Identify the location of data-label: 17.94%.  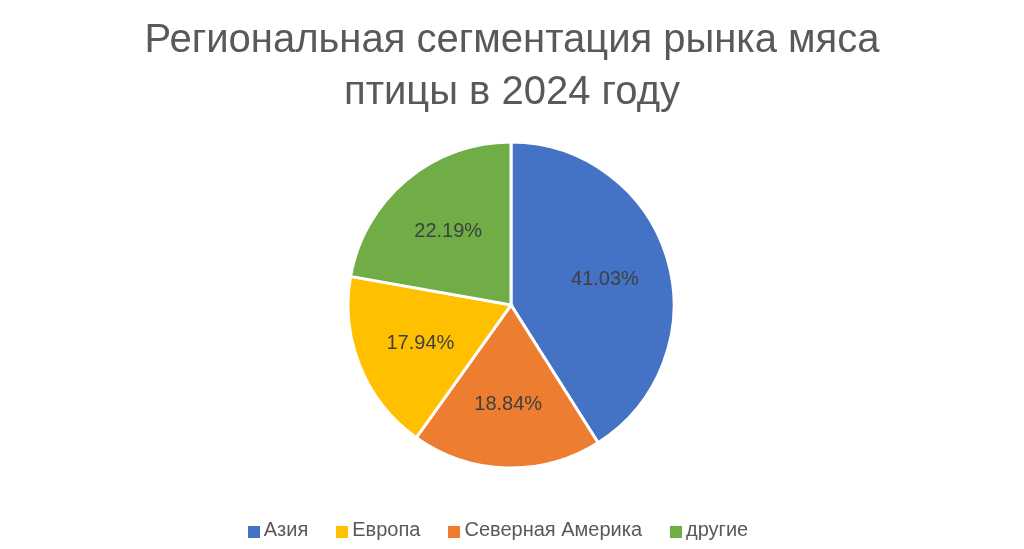
(420, 341).